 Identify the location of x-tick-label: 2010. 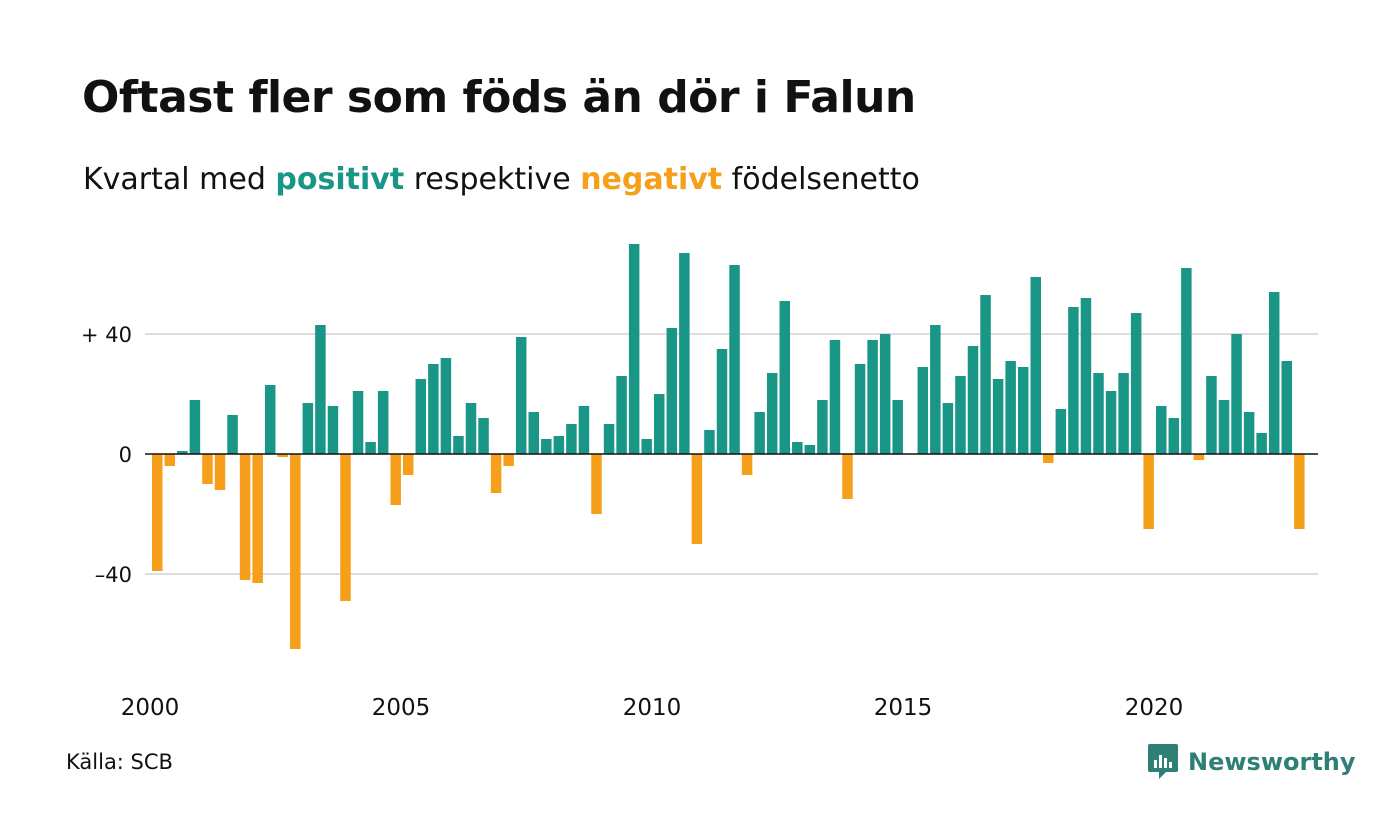
(652, 708).